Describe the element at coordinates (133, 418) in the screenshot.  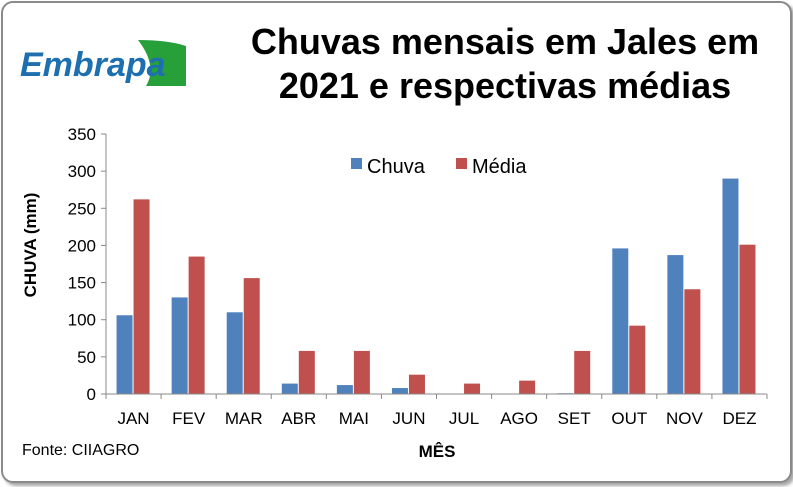
I see `x-tick-label: JAN` at that location.